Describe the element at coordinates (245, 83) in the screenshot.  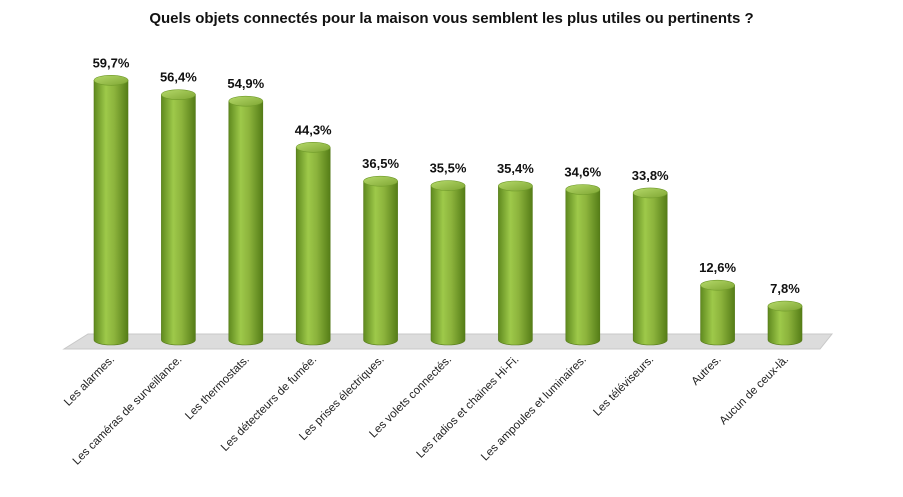
I see `value-label-3: 54,9%` at that location.